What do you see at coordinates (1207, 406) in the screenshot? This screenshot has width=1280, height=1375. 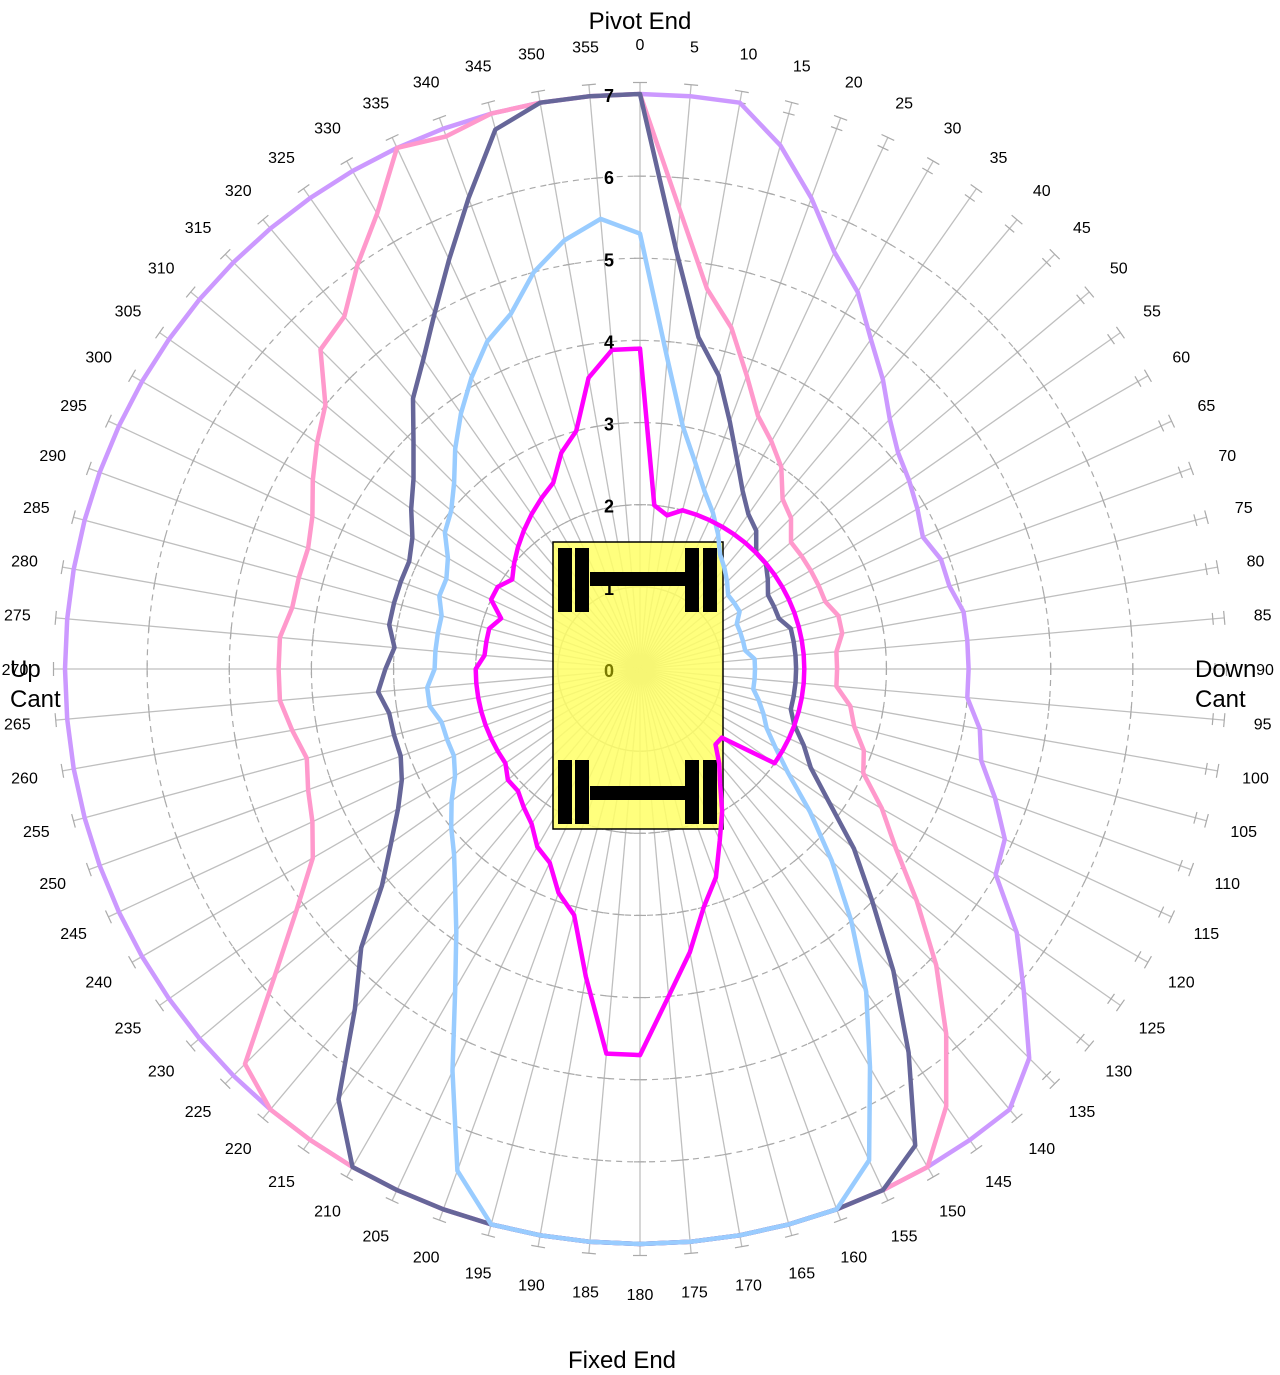 I see `angle-label-65: 65` at bounding box center [1207, 406].